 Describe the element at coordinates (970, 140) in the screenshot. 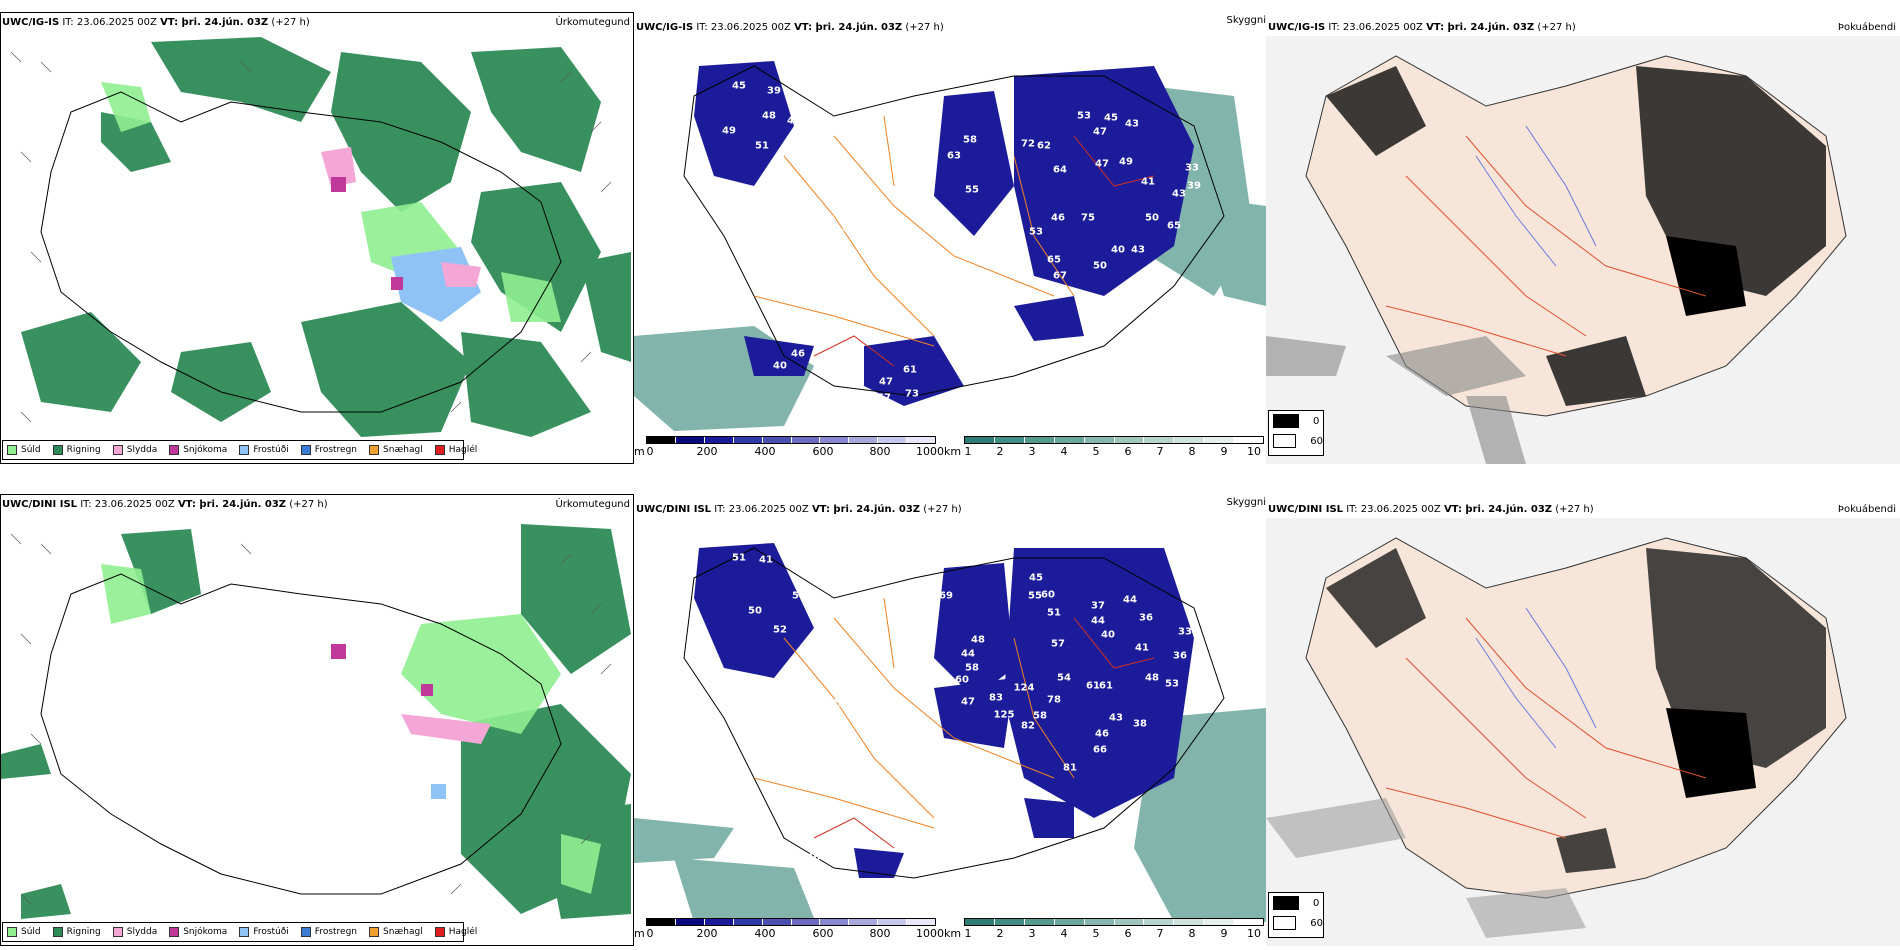

I see `ceiling-number: 58` at that location.